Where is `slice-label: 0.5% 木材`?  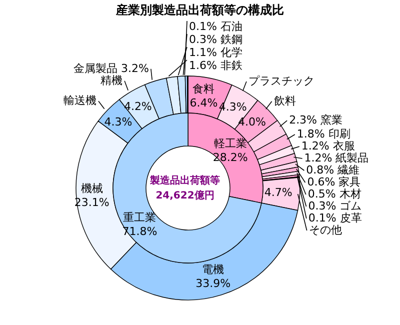 slice-label: 0.5% 木材 is located at coordinates (335, 194).